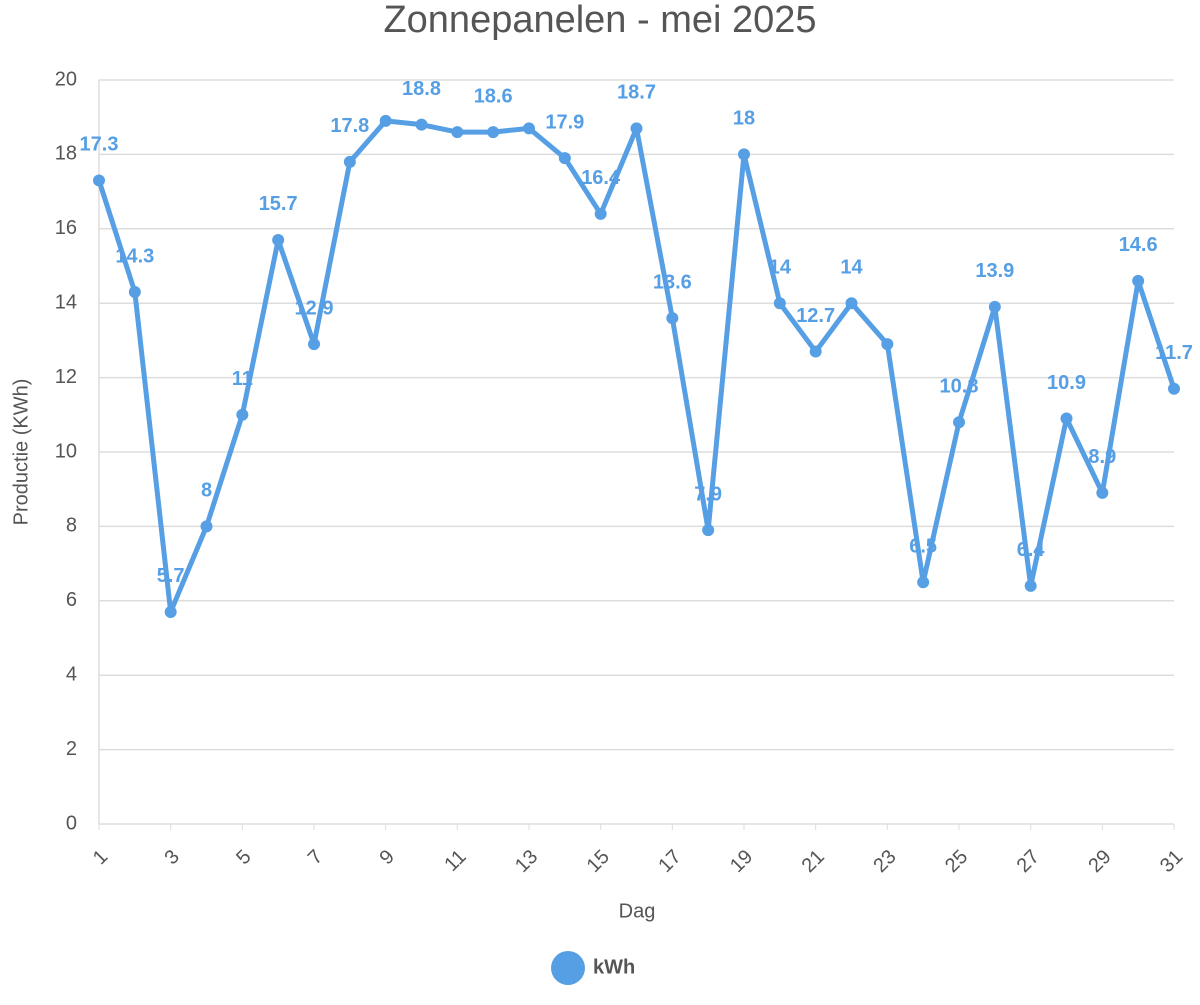  I want to click on x-tick-label: 13, so click(526, 861).